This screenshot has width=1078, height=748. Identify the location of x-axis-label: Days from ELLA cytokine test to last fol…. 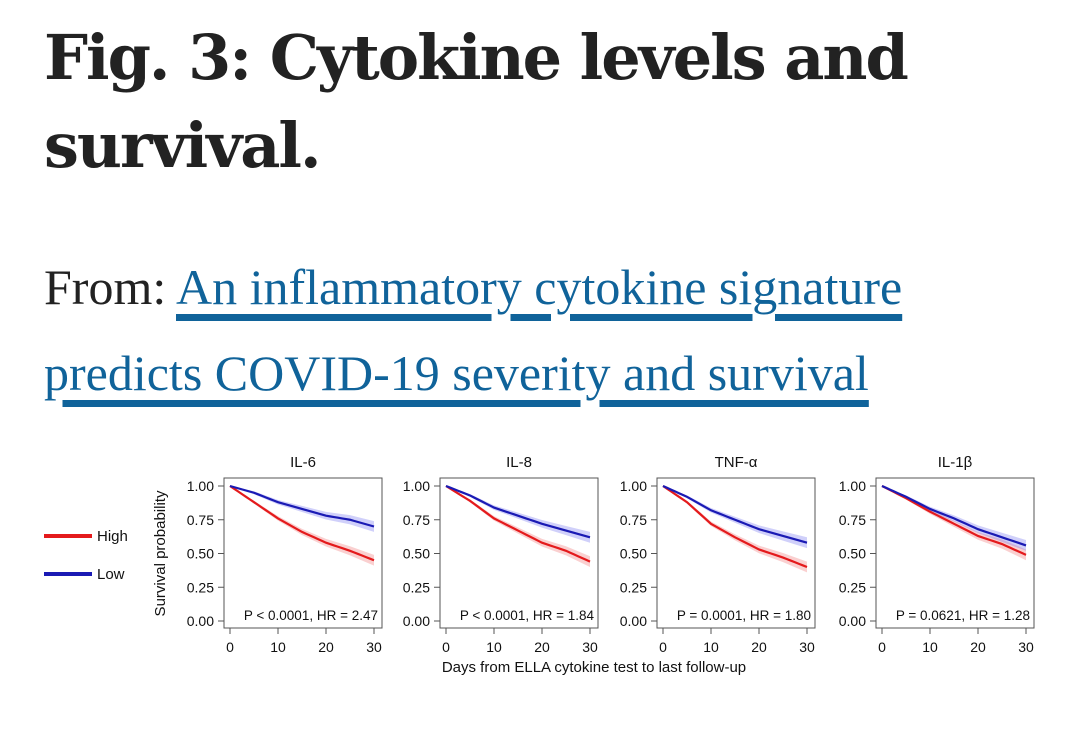
(594, 667).